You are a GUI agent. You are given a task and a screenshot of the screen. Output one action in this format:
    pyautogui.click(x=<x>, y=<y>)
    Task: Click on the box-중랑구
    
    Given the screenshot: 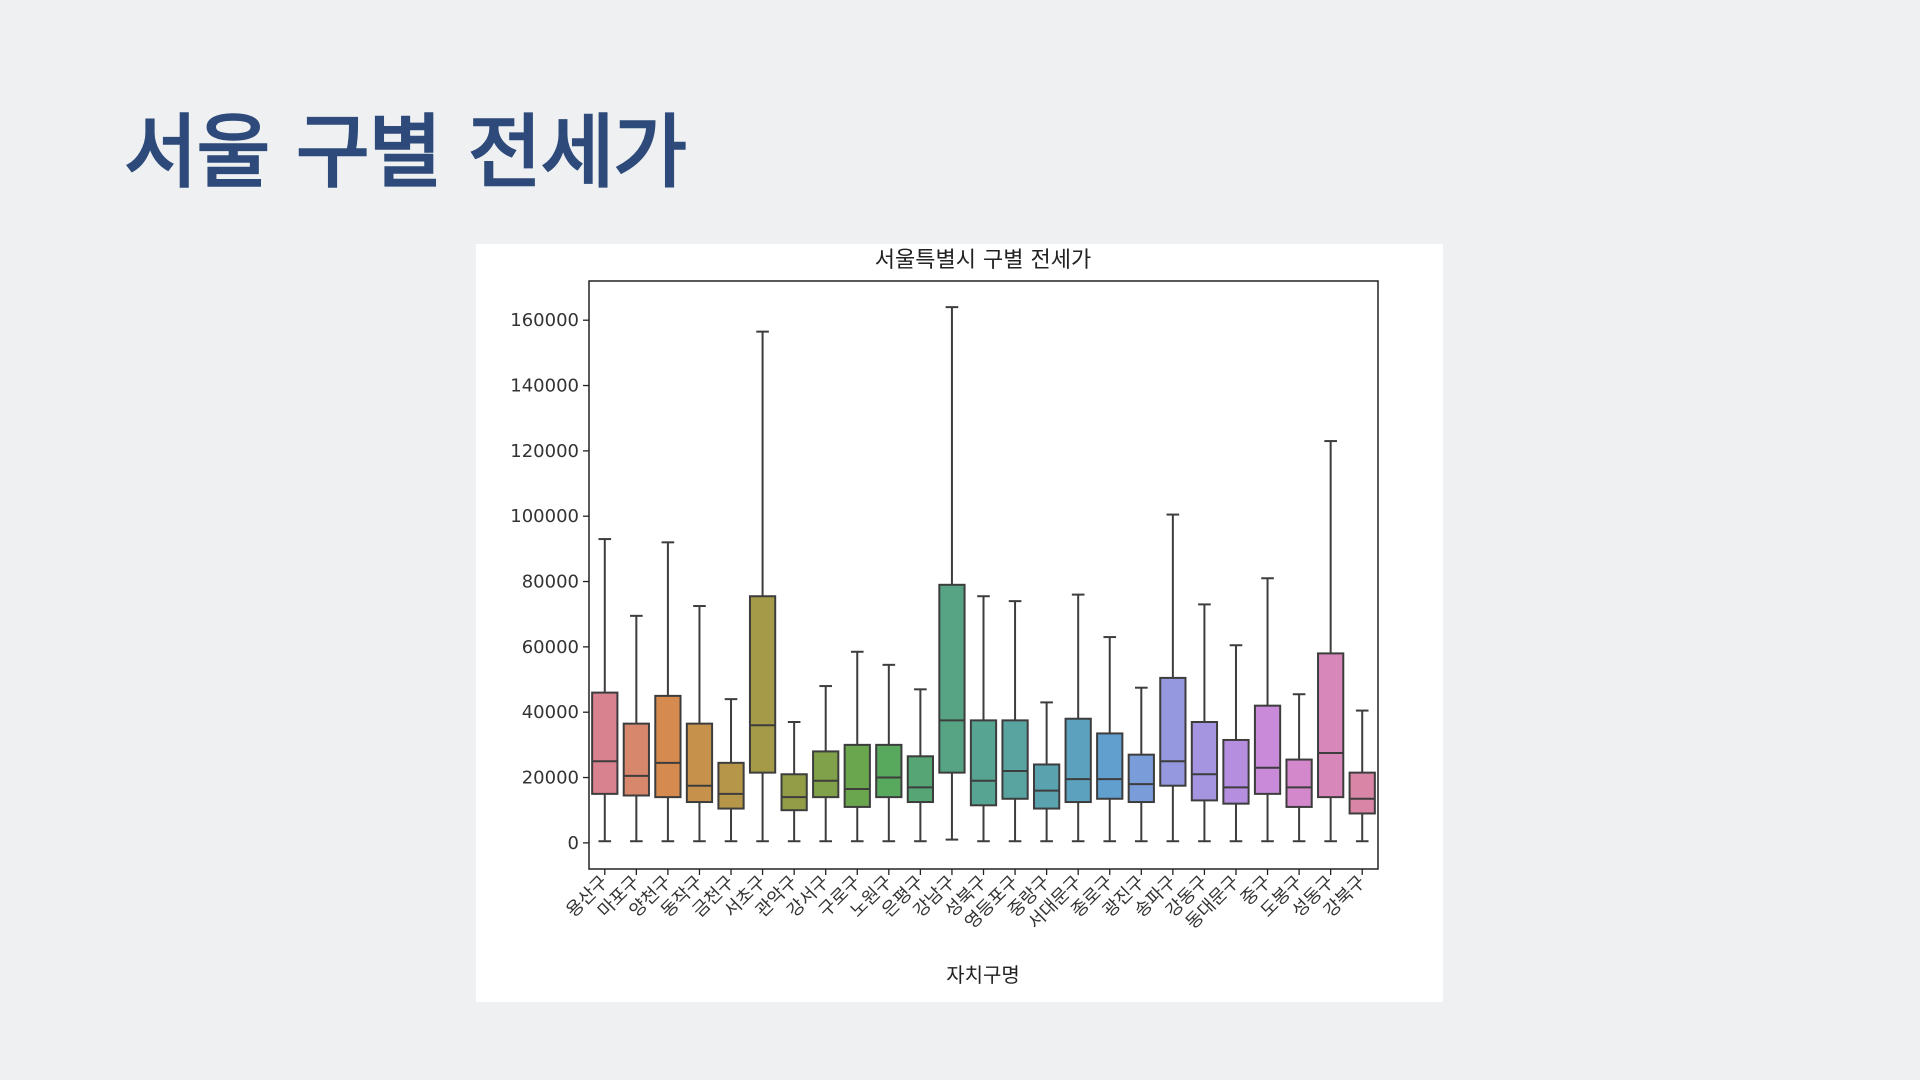 What is the action you would take?
    pyautogui.click(x=1046, y=772)
    